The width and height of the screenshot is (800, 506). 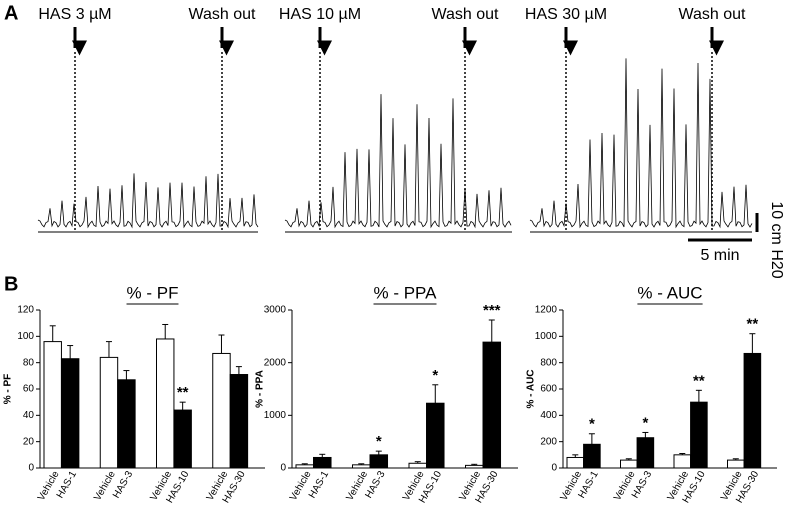 What do you see at coordinates (548, 441) in the screenshot?
I see `y-tick-label: 200` at bounding box center [548, 441].